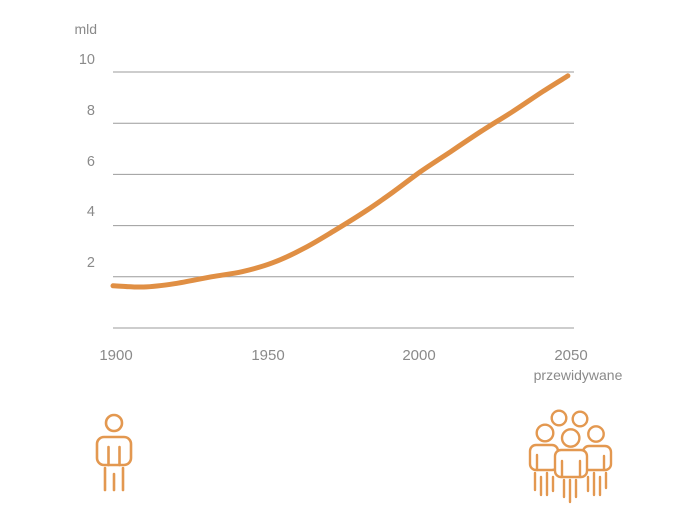 The width and height of the screenshot is (680, 510). I want to click on y-tick-2: 2, so click(90, 263).